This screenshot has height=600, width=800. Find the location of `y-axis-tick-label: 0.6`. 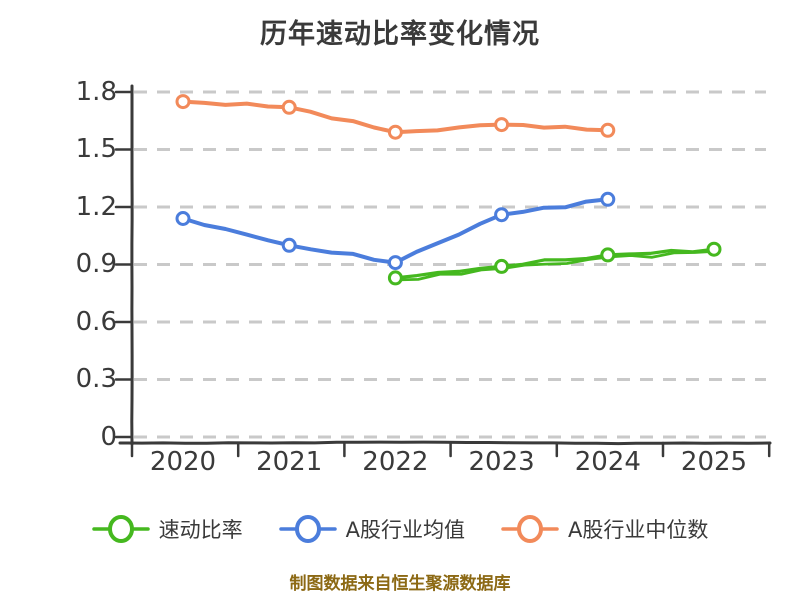

y-axis-tick-label: 0.6 is located at coordinates (96, 321).